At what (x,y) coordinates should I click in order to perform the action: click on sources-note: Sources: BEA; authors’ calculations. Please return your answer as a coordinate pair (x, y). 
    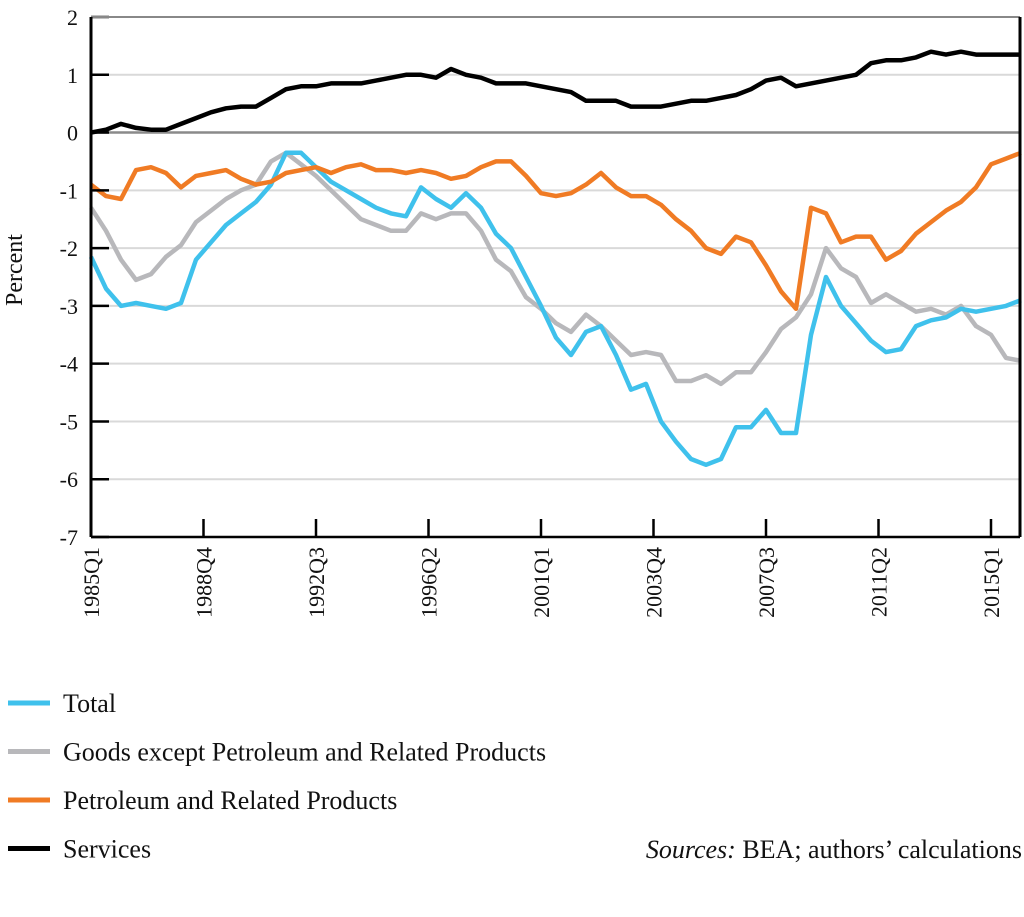
    Looking at the image, I should click on (834, 849).